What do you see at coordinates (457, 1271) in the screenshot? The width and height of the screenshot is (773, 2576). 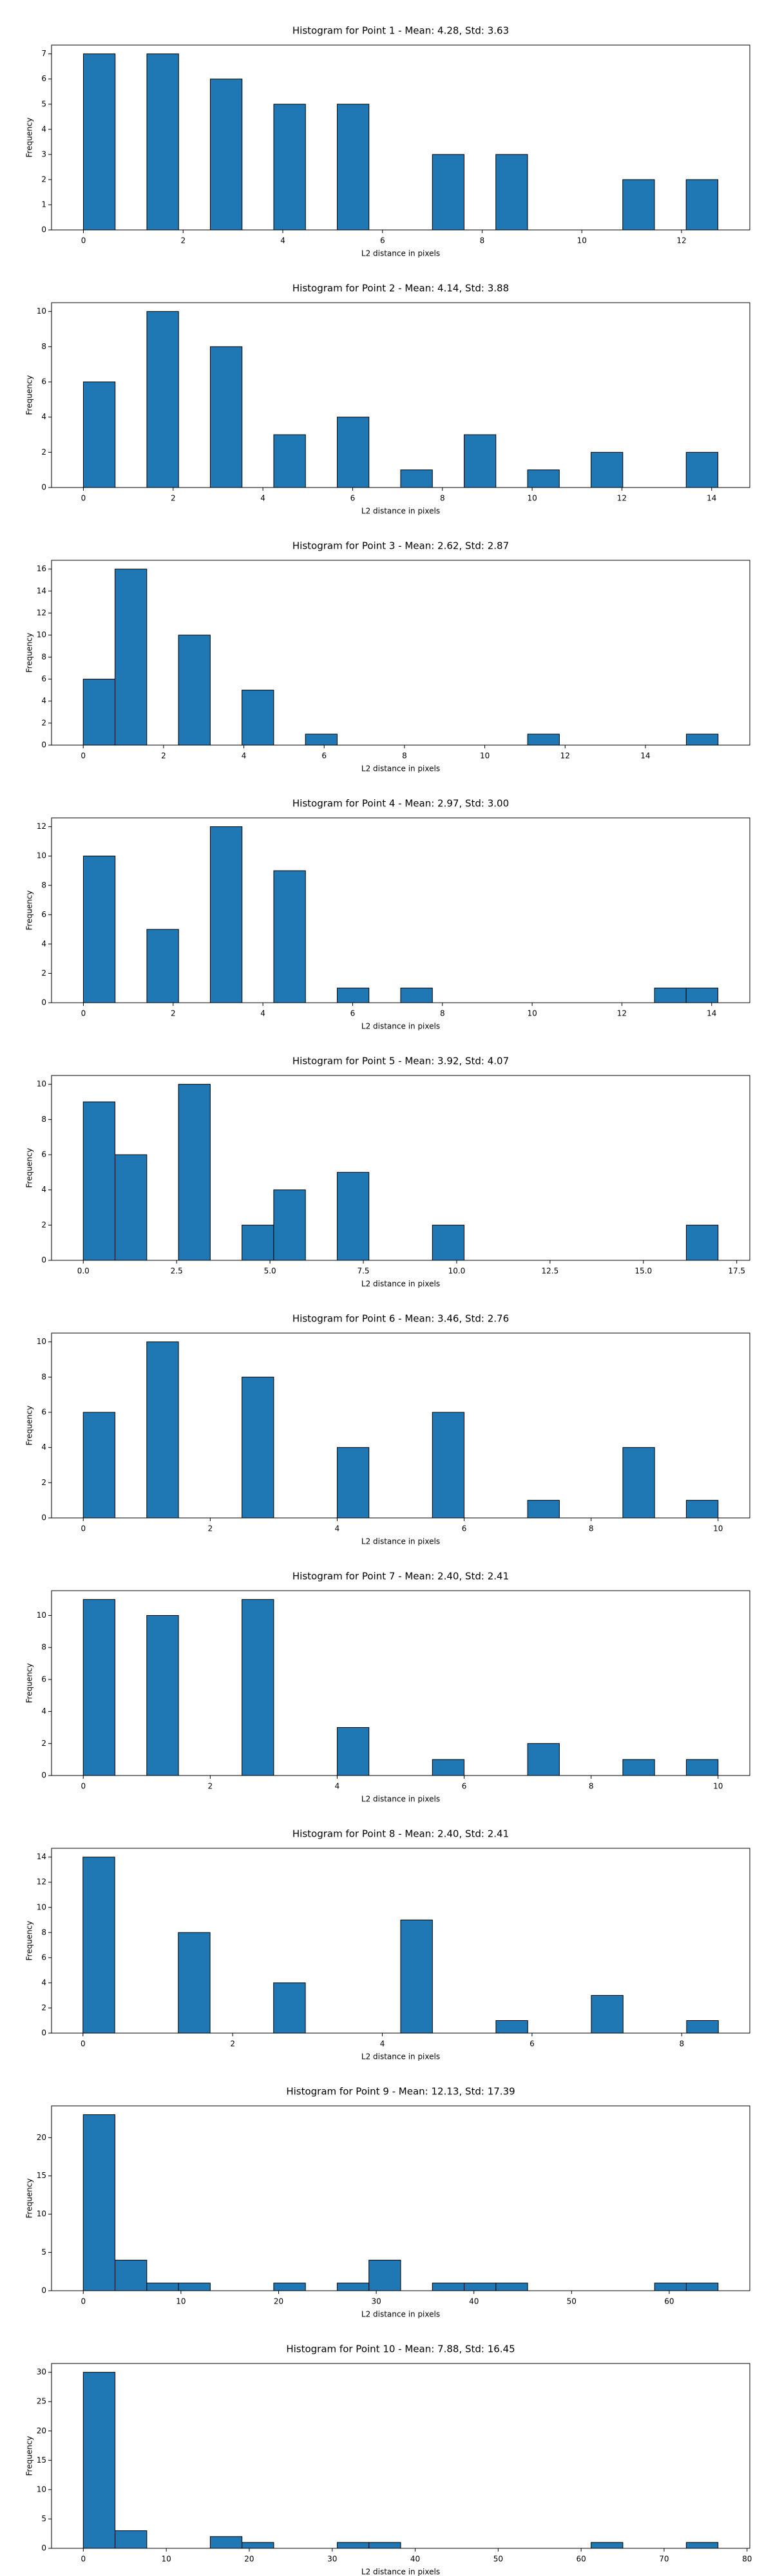 I see `x-tick-label: 10.0` at bounding box center [457, 1271].